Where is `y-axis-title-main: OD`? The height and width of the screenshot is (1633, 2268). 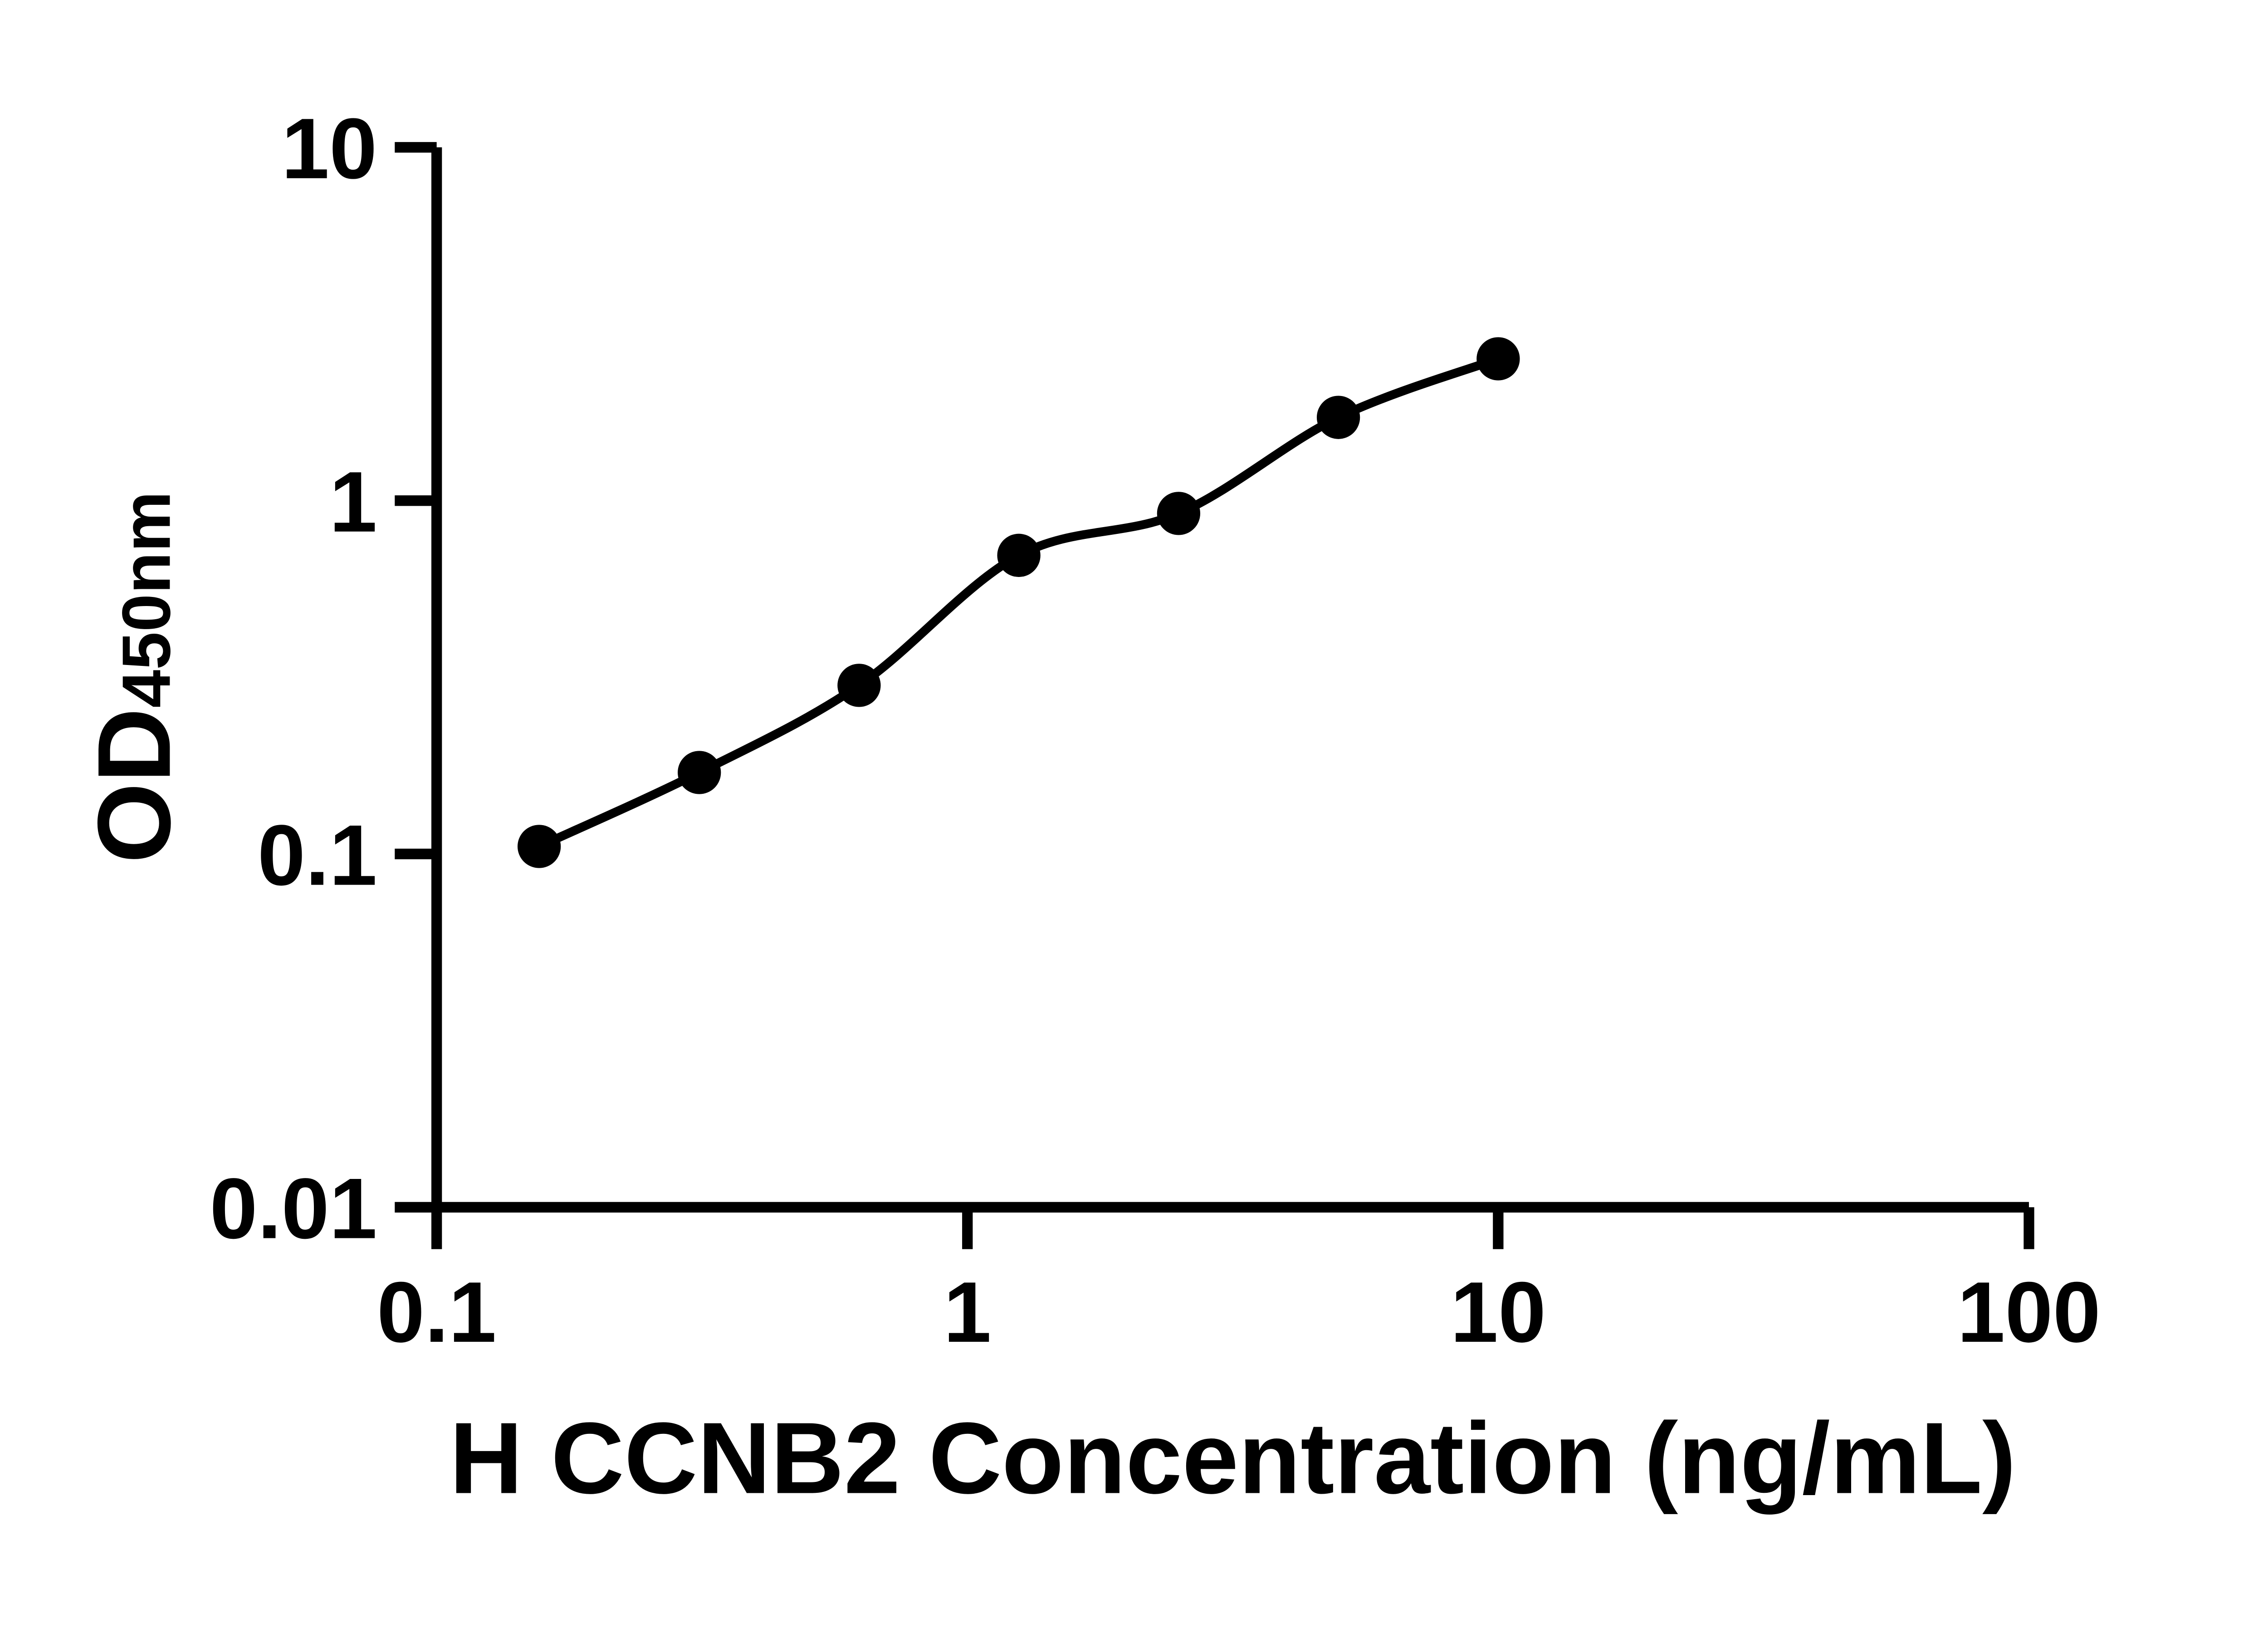 y-axis-title-main: OD is located at coordinates (134, 785).